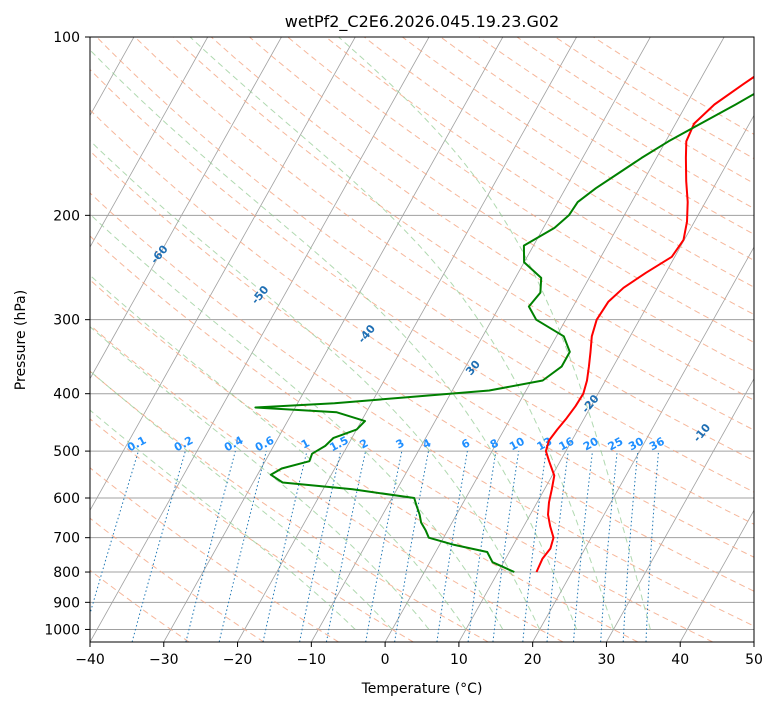 This screenshot has width=775, height=708. What do you see at coordinates (517, 444) in the screenshot?
I see `mixing-ratio-label: 10` at bounding box center [517, 444].